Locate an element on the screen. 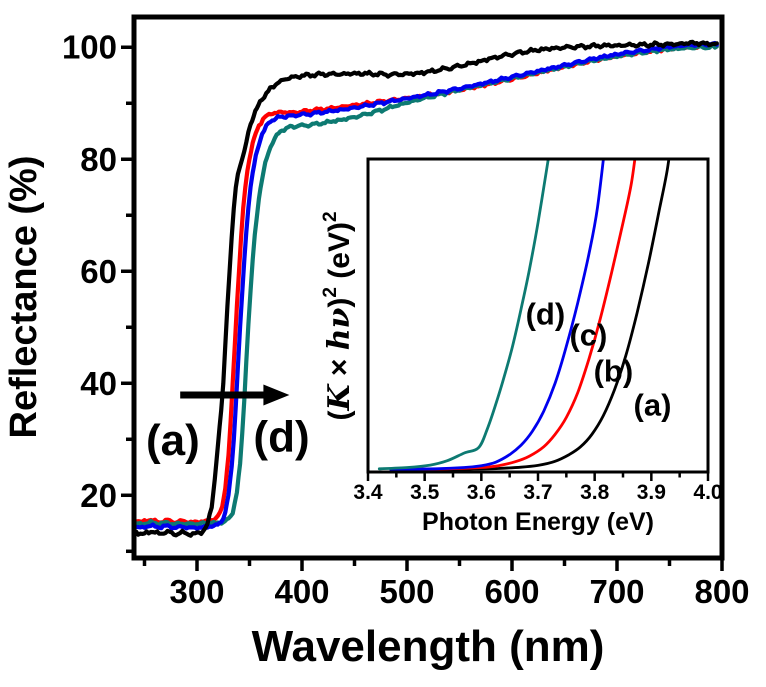 Image resolution: width=766 pixels, height=687 pixels. inset-curve-label-c: (c) is located at coordinates (588, 334).